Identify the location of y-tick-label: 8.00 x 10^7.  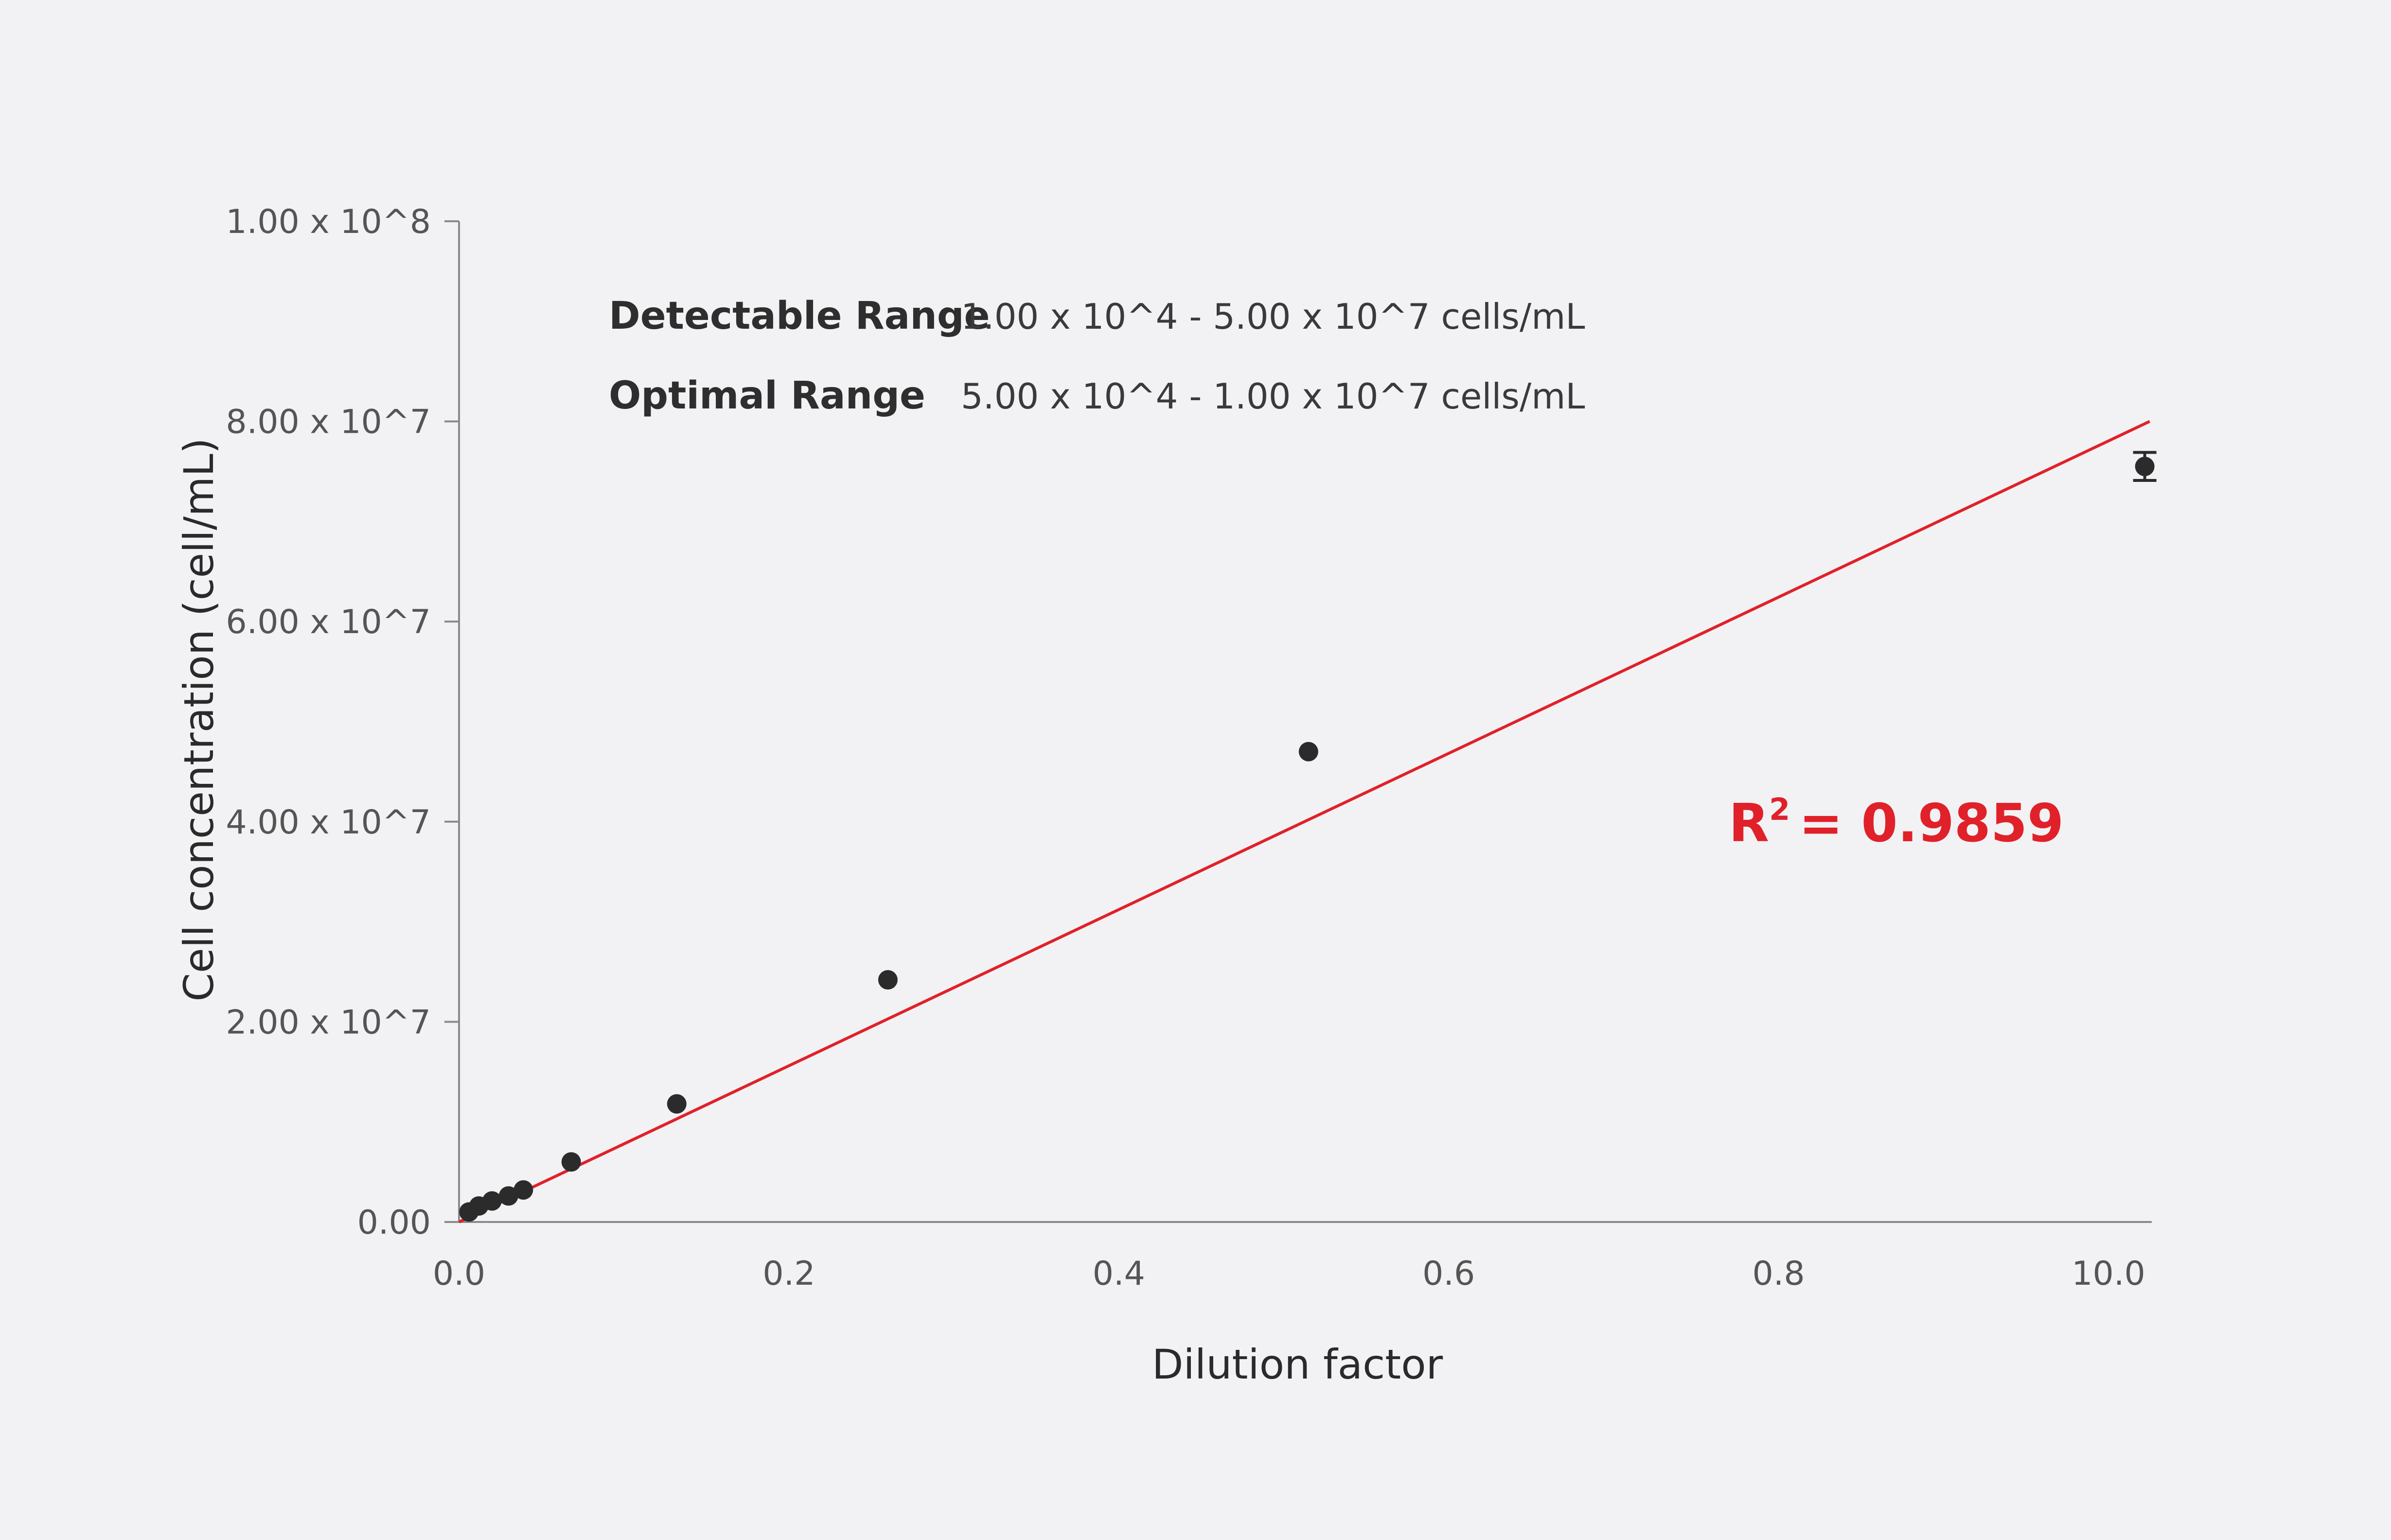
(328, 422).